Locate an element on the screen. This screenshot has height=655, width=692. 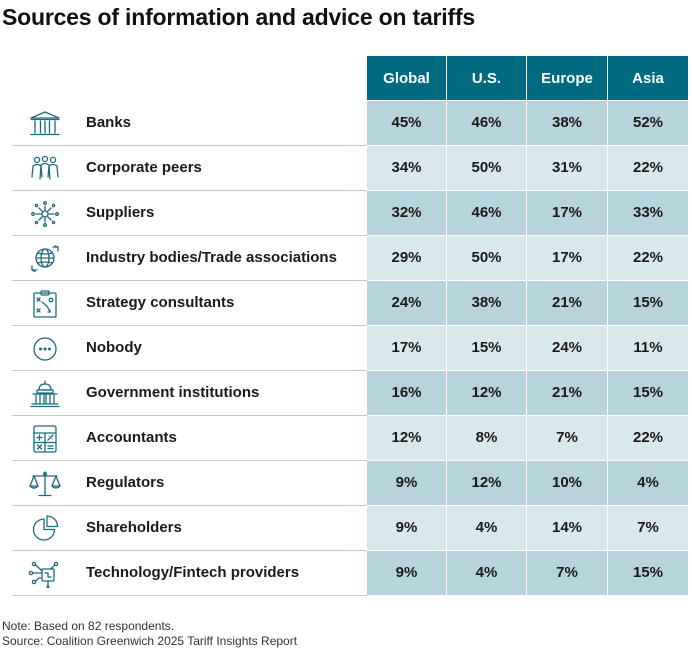
circuit-icon is located at coordinates (45, 574).